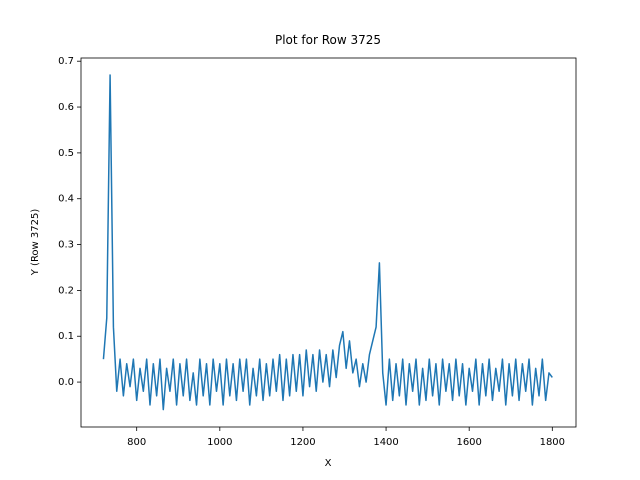 Image resolution: width=640 pixels, height=480 pixels. I want to click on x-tick-label: 1400, so click(385, 442).